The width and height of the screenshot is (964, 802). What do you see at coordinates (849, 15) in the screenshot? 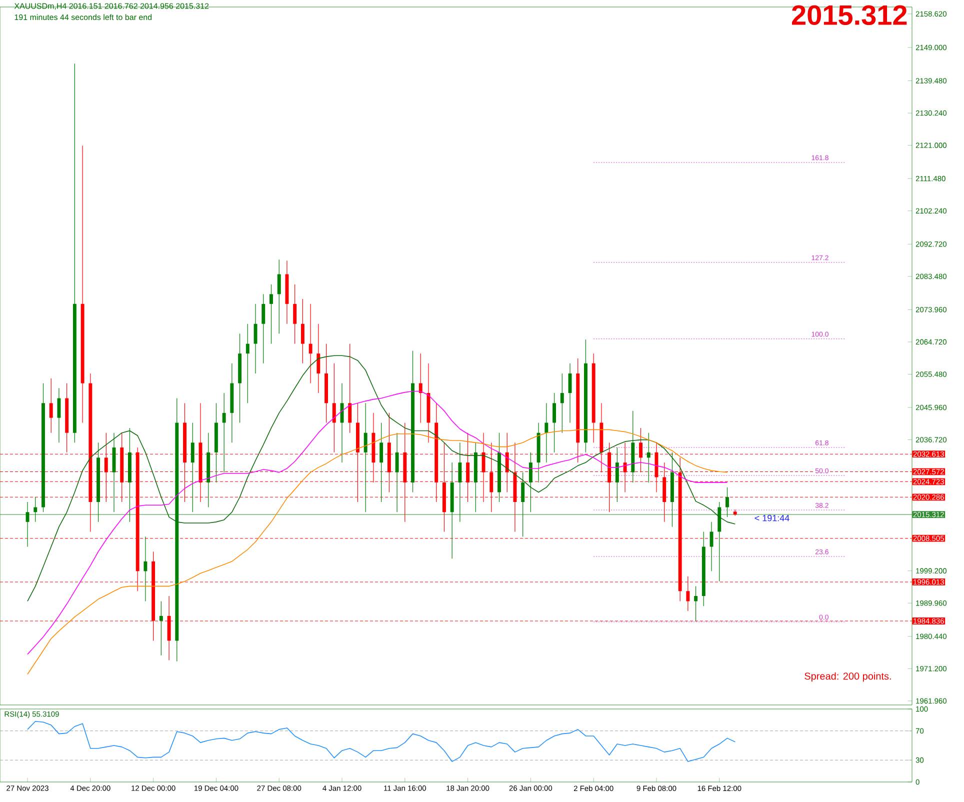
I see `annotation: 2015.312` at bounding box center [849, 15].